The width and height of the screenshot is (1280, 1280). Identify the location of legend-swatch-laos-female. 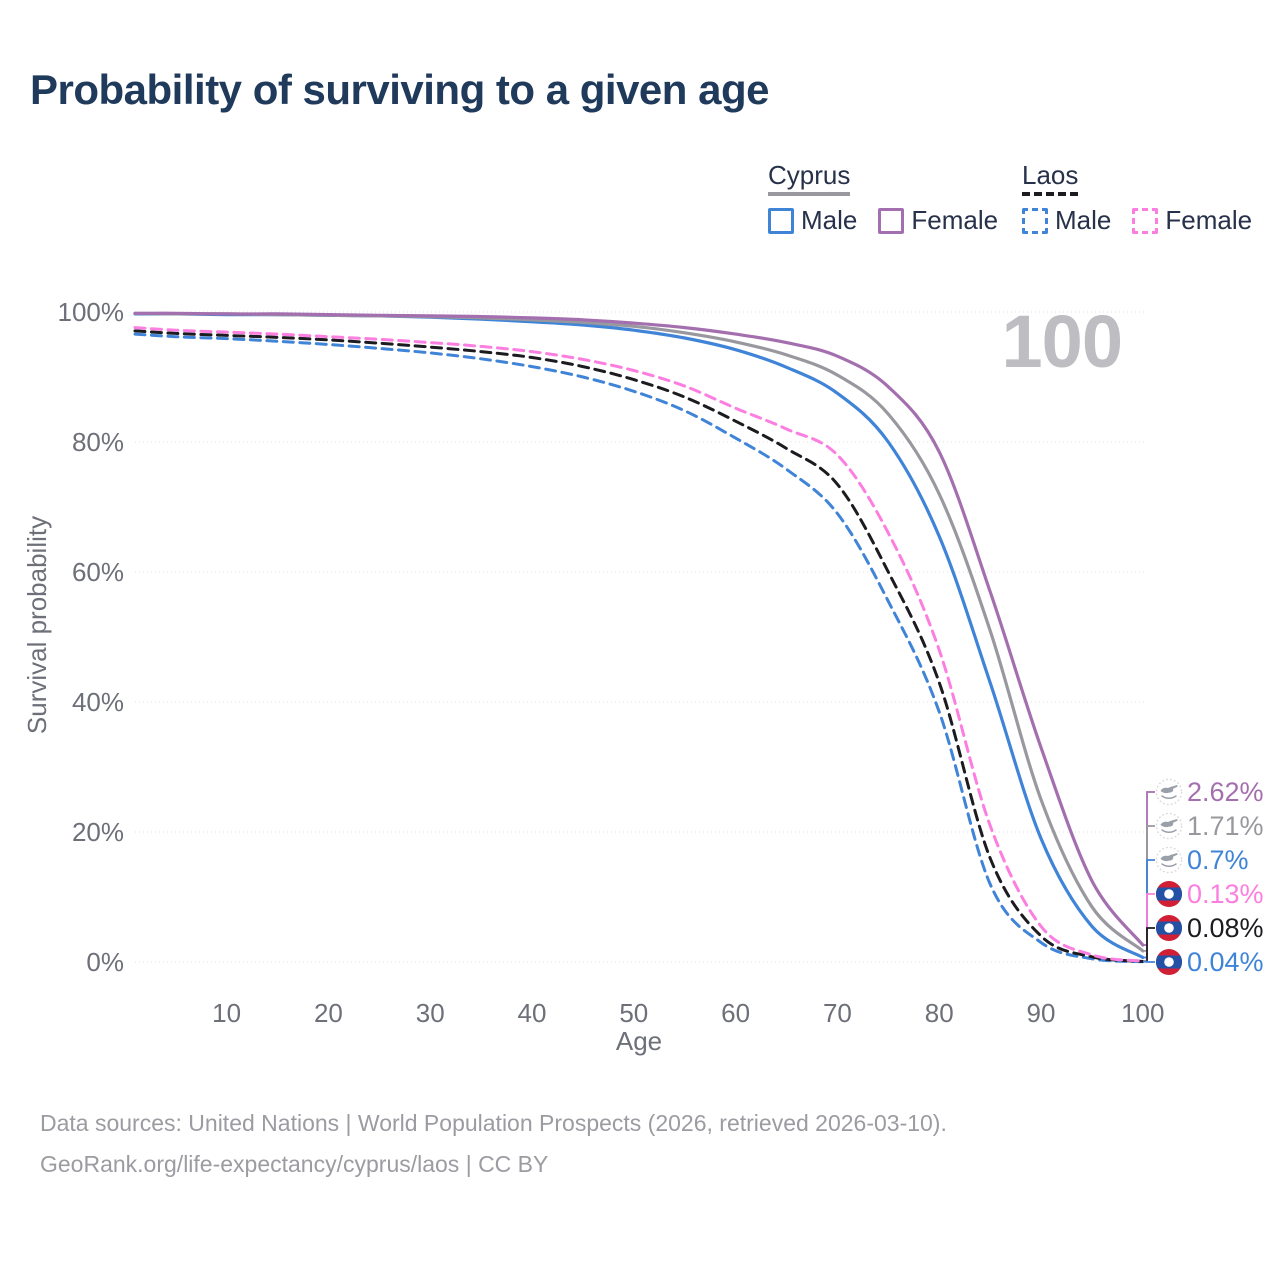
(1145, 220).